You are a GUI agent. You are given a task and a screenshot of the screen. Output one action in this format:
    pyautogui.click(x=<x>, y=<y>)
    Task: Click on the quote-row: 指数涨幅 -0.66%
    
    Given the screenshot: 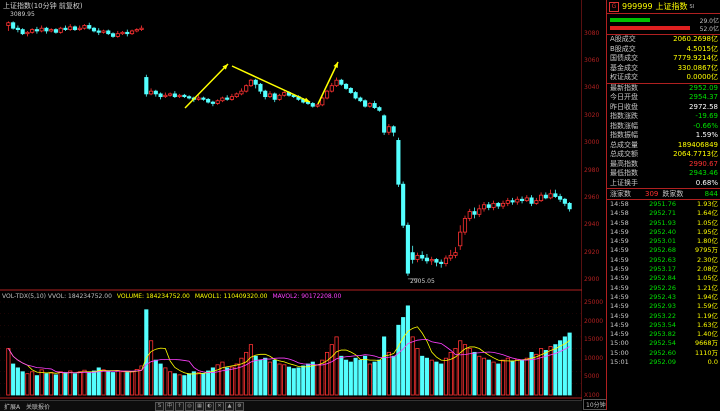 What is the action you would take?
    pyautogui.click(x=663, y=127)
    